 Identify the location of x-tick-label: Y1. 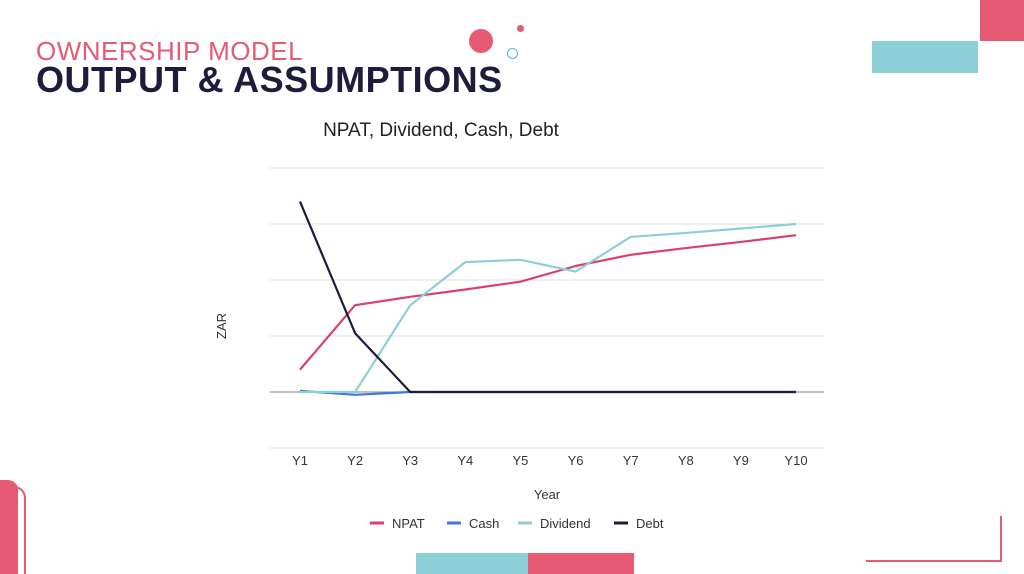
(300, 460).